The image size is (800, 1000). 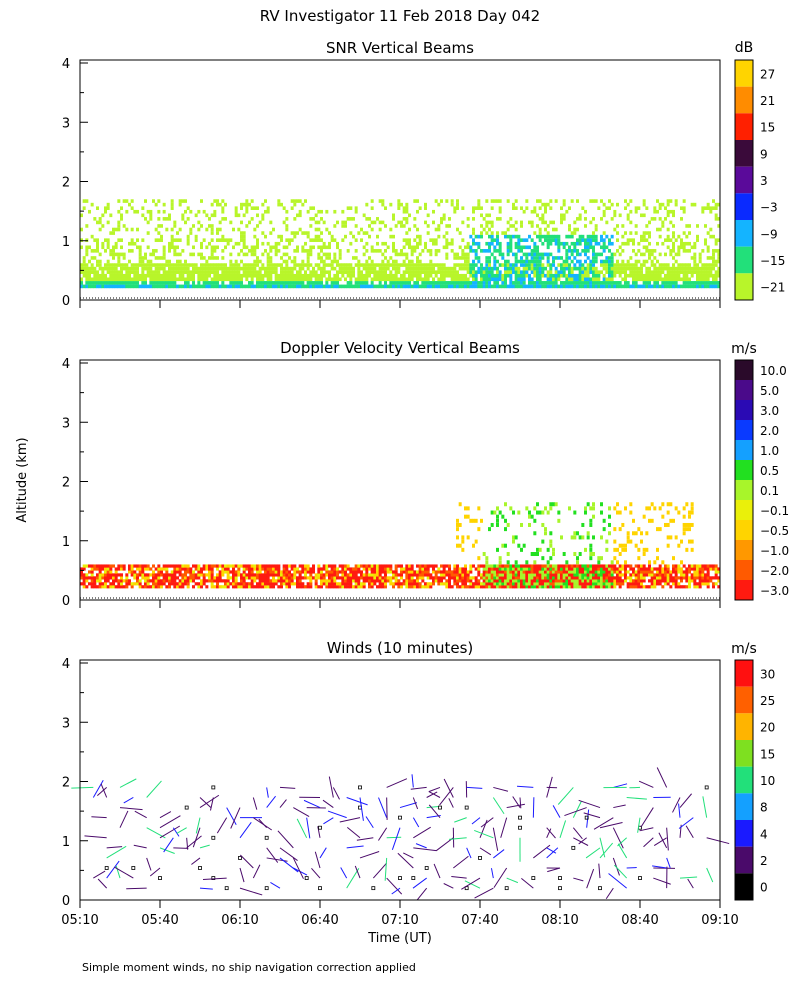 What do you see at coordinates (706, 787) in the screenshot?
I see `calm-marker` at bounding box center [706, 787].